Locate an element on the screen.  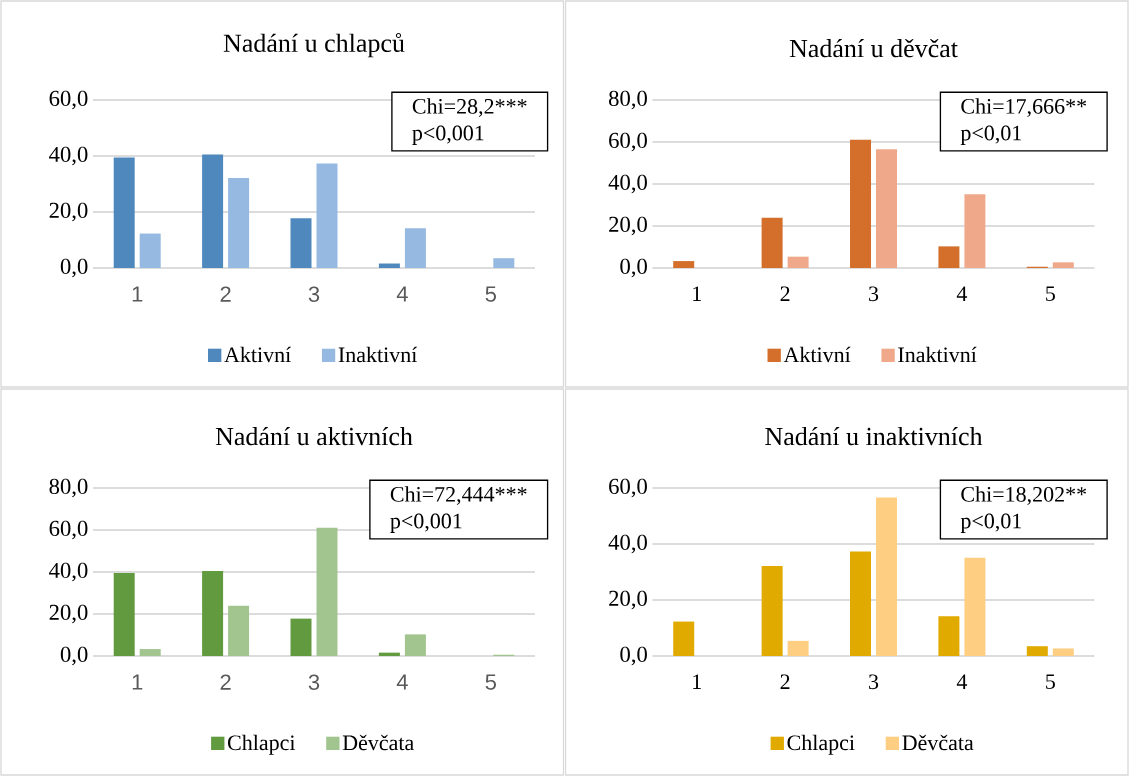
annotation: Chi=17,666** is located at coordinates (1024, 107).